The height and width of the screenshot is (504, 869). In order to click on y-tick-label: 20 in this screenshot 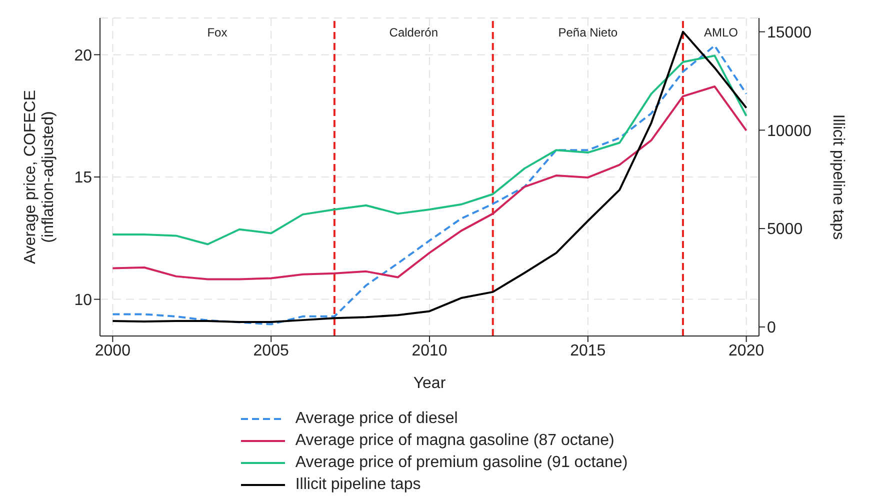, I will do `click(83, 55)`.